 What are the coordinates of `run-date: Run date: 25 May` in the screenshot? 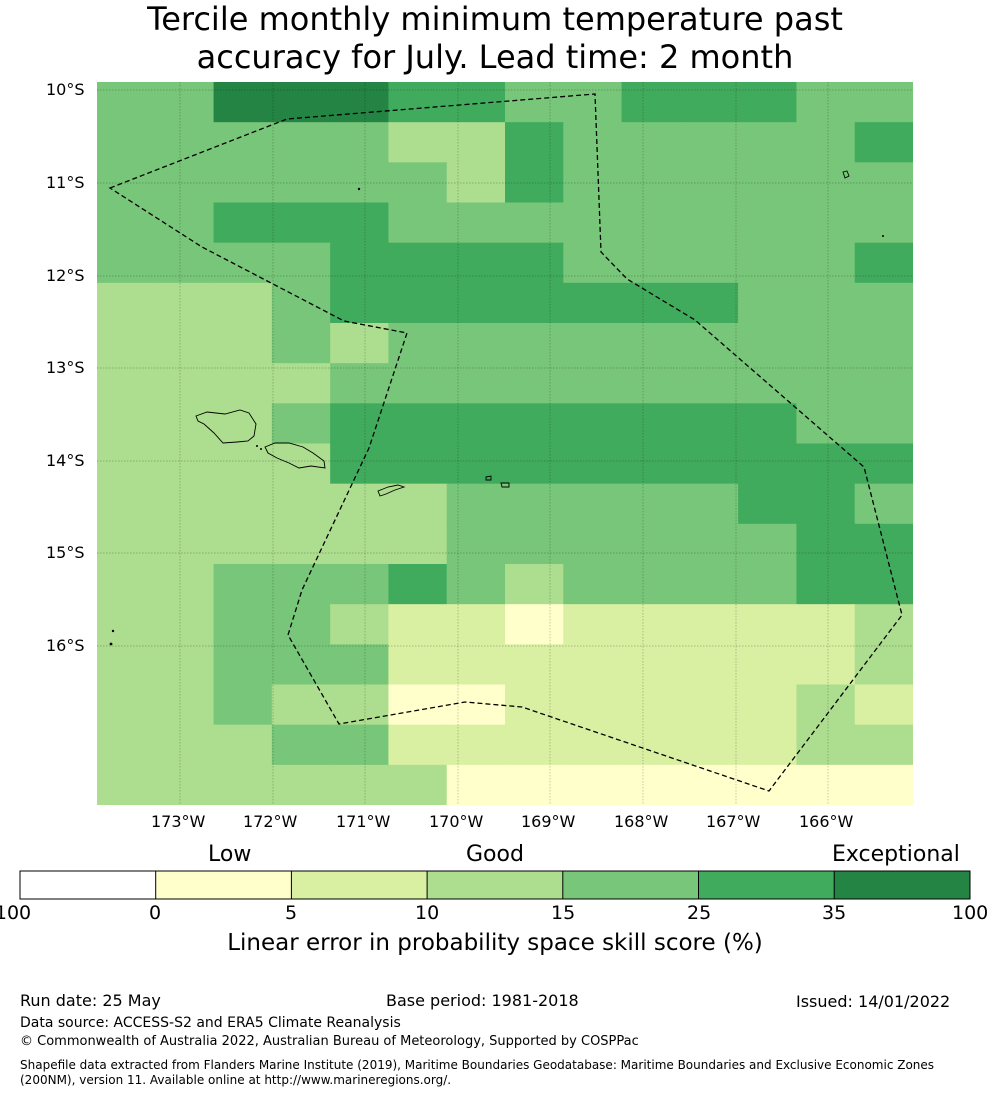 It's located at (90, 1000).